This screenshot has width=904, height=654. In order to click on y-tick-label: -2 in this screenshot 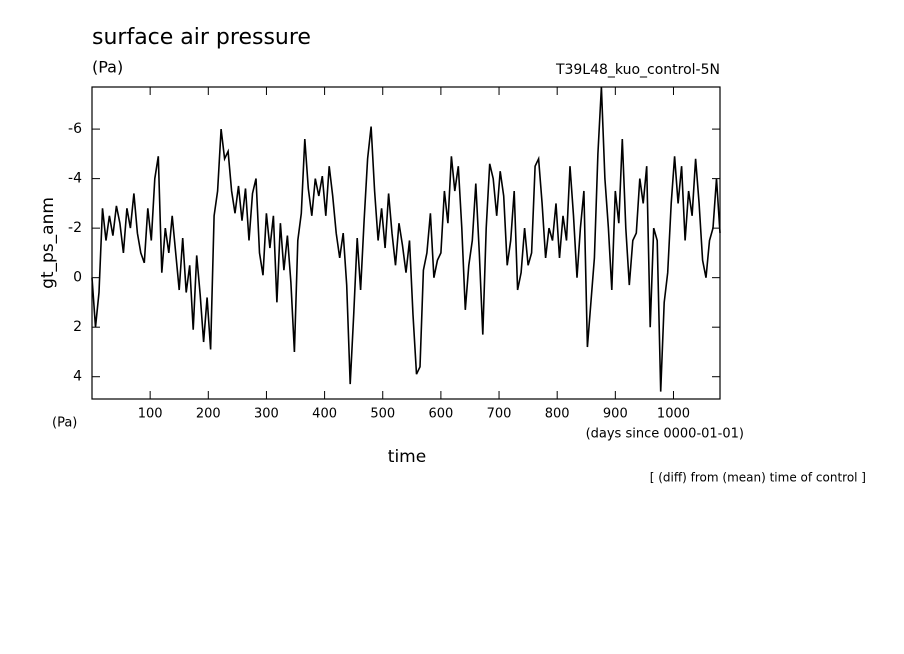, I will do `click(75, 228)`.